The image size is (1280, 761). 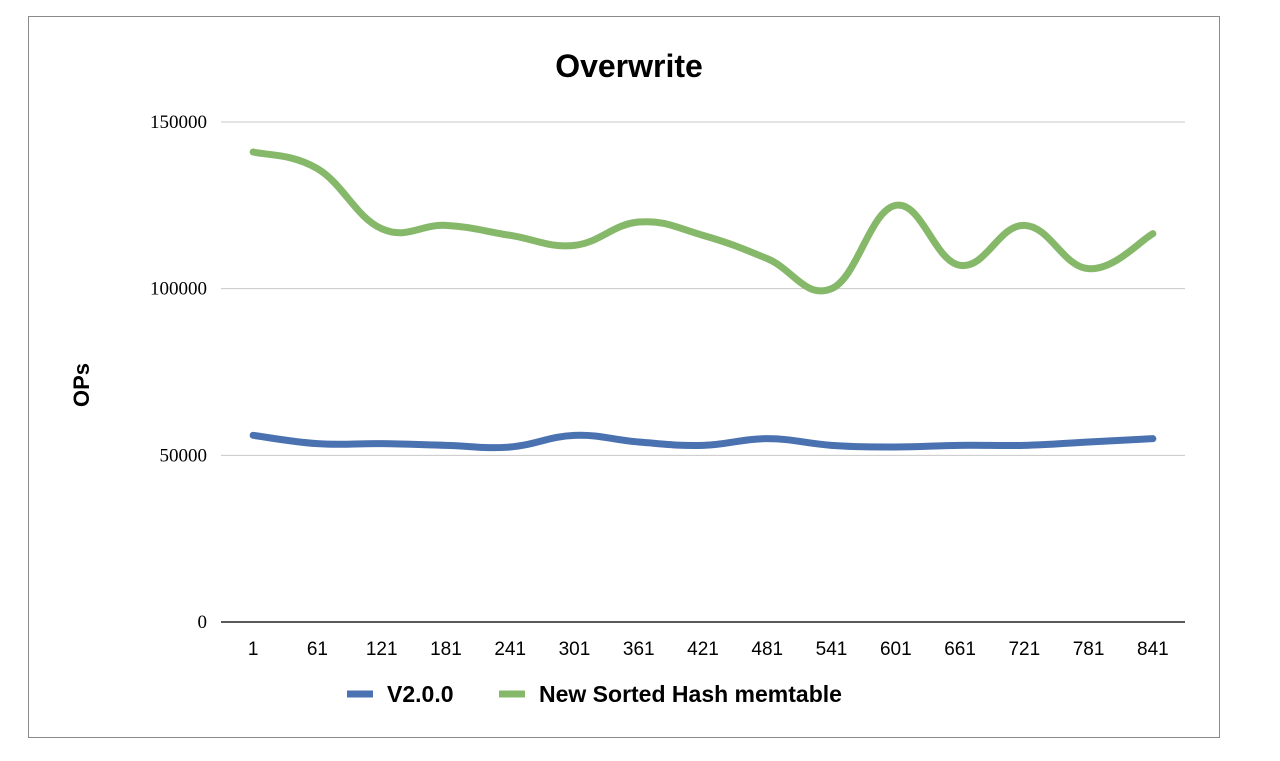 I want to click on x-tick-label: 61, so click(x=317, y=649).